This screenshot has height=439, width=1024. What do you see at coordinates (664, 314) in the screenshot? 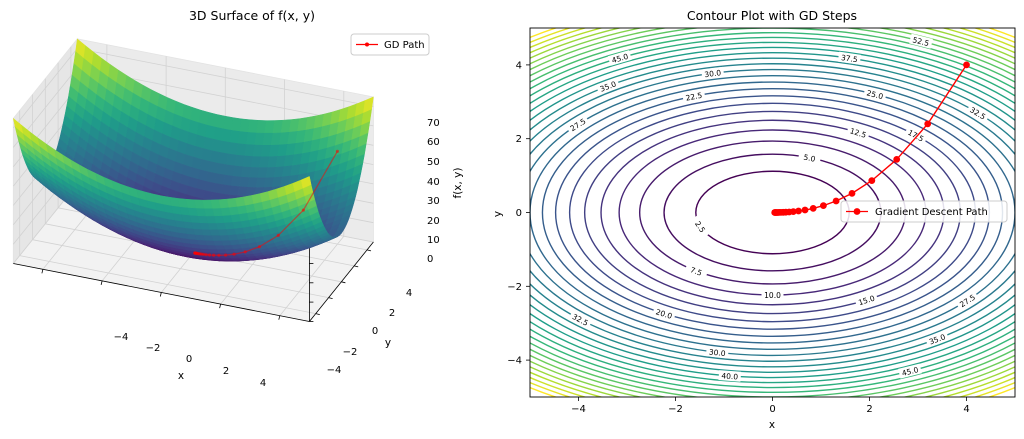
I see `contour-level-label-text: 20.0` at bounding box center [664, 314].